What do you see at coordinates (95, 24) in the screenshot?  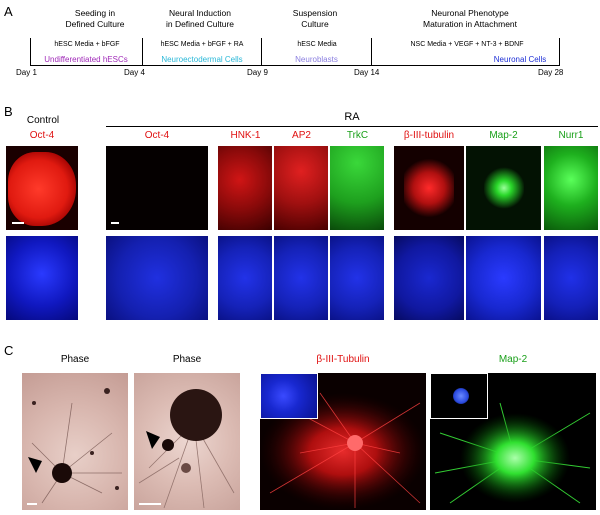 I see `stage-seeding-line2: Defined Culture` at bounding box center [95, 24].